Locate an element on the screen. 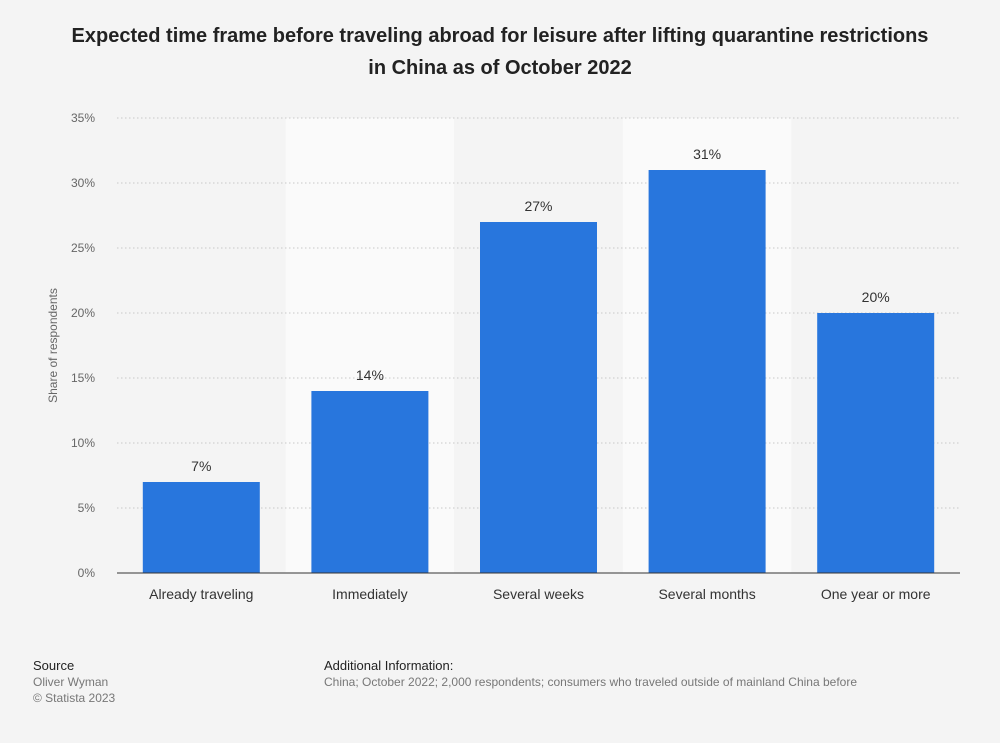 This screenshot has height=743, width=1000. source-block: Source Oliver Wyman © Statista 2023 is located at coordinates (74, 682).